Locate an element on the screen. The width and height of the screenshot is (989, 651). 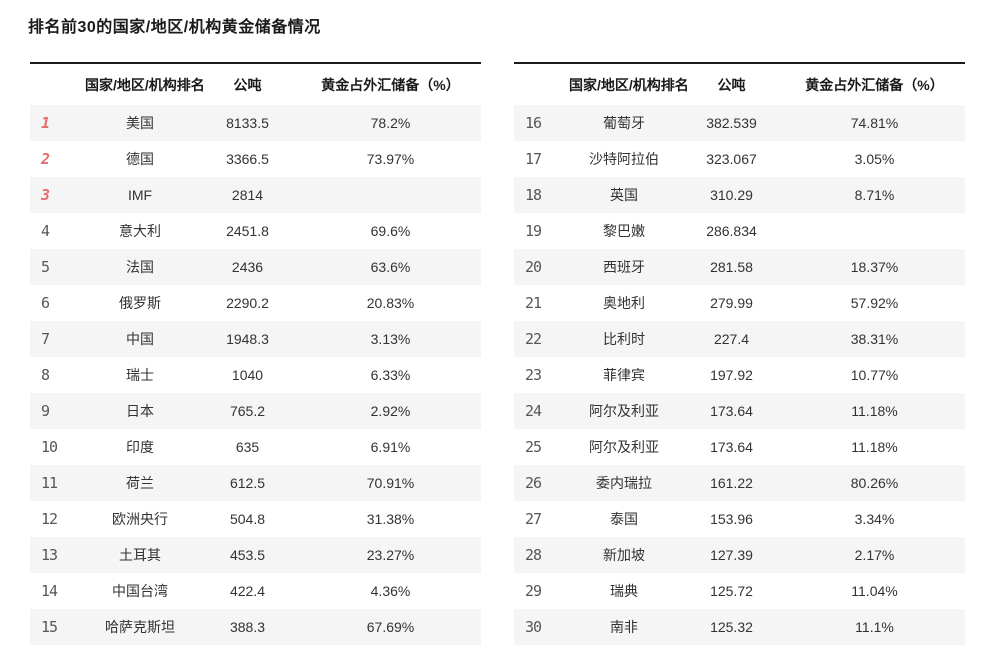
rank-cell: 29 is located at coordinates (533, 591).